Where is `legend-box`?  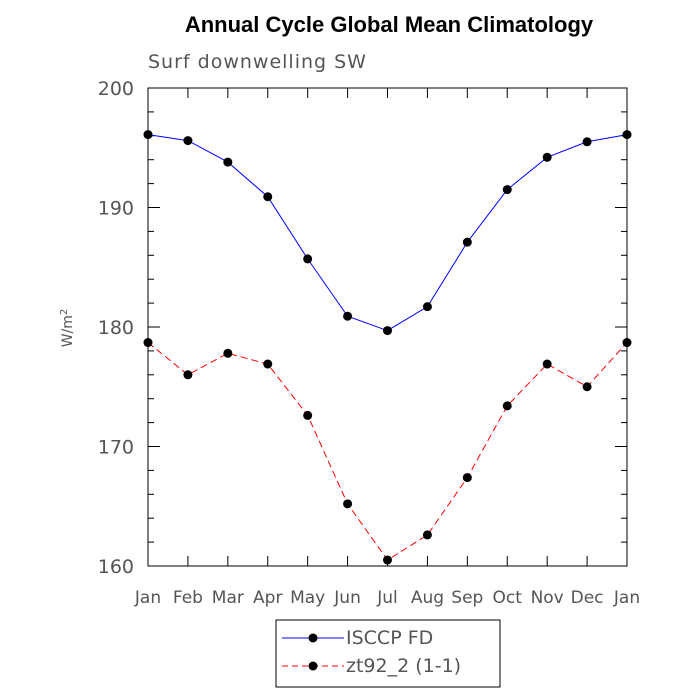
legend-box is located at coordinates (388, 653).